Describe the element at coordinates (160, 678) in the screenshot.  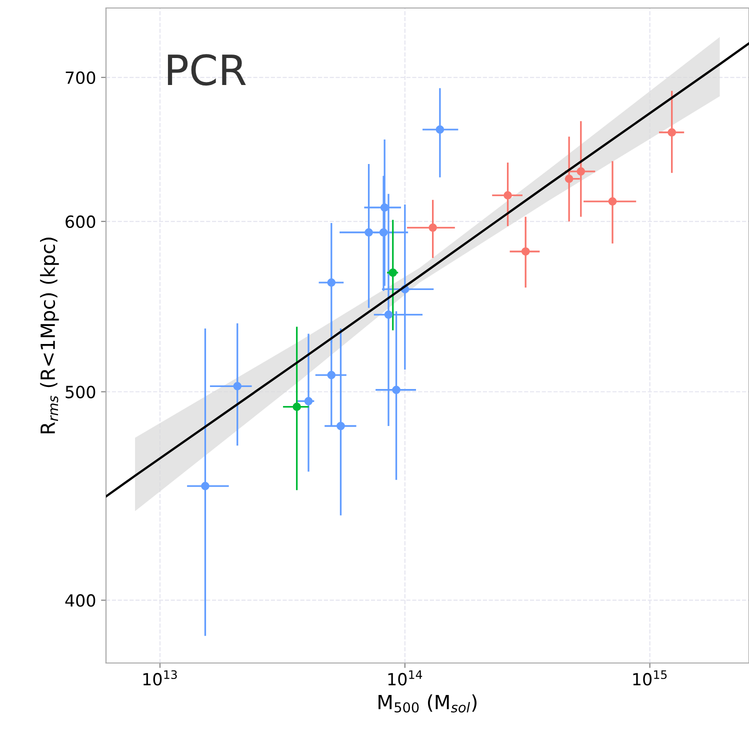
I see `x-tick-label: 10$^{13}$` at that location.